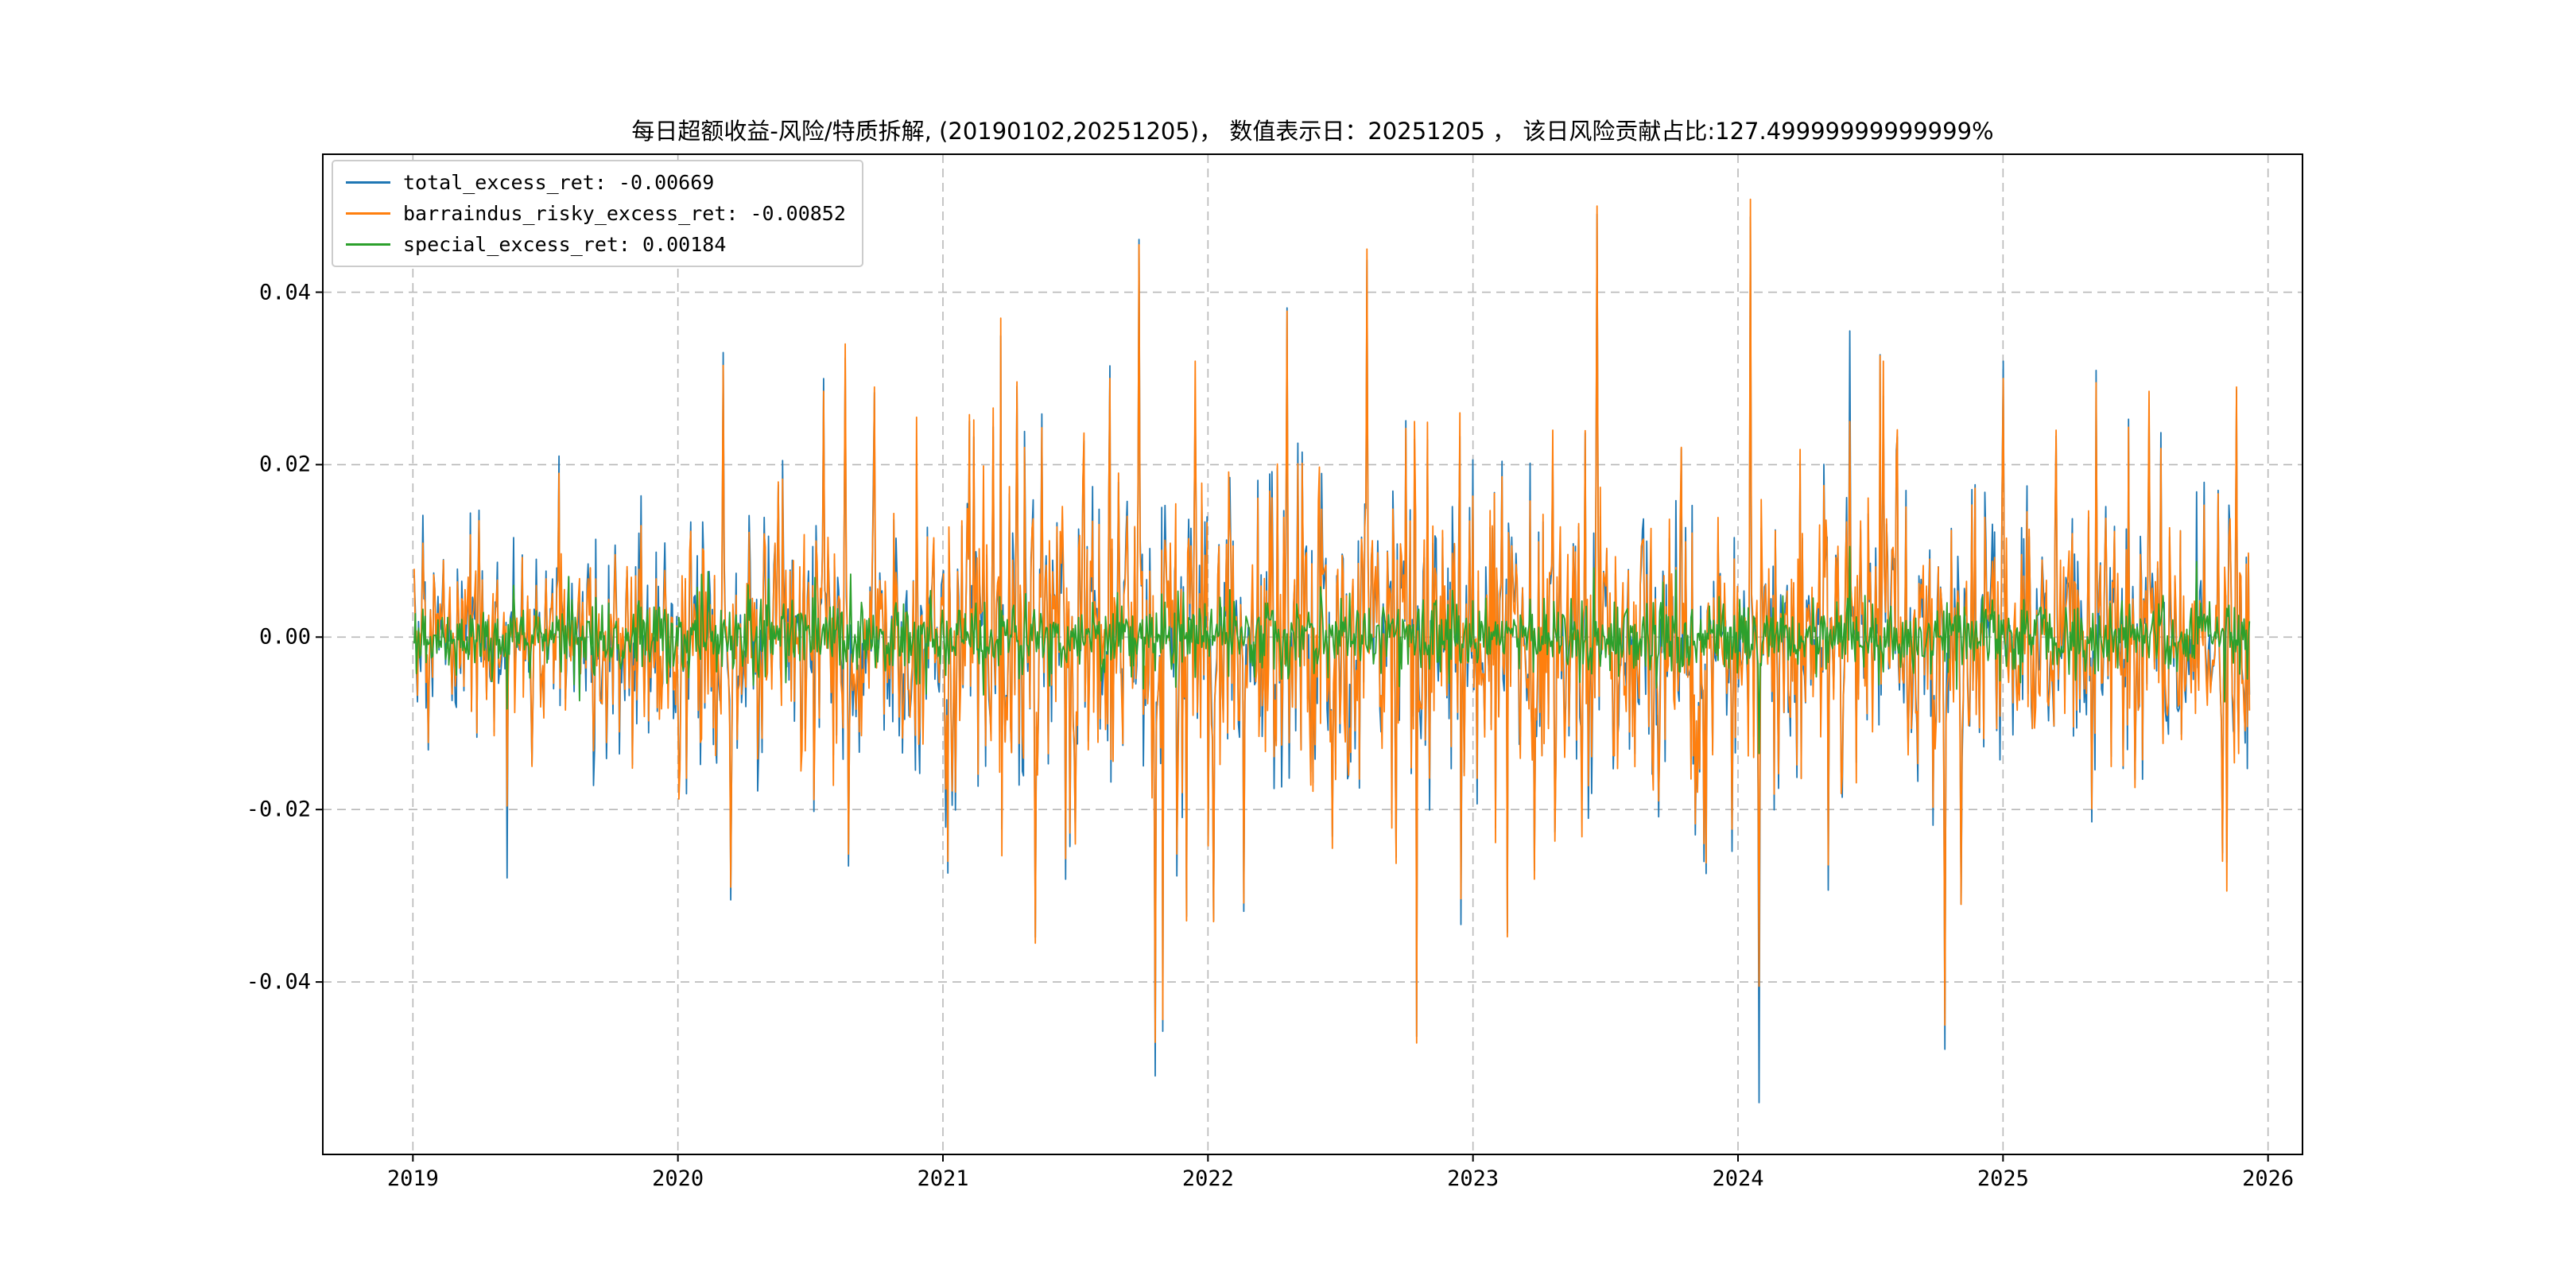 Image resolution: width=2576 pixels, height=1288 pixels. What do you see at coordinates (368, 182) in the screenshot?
I see `legend-line-swatch-blue` at bounding box center [368, 182].